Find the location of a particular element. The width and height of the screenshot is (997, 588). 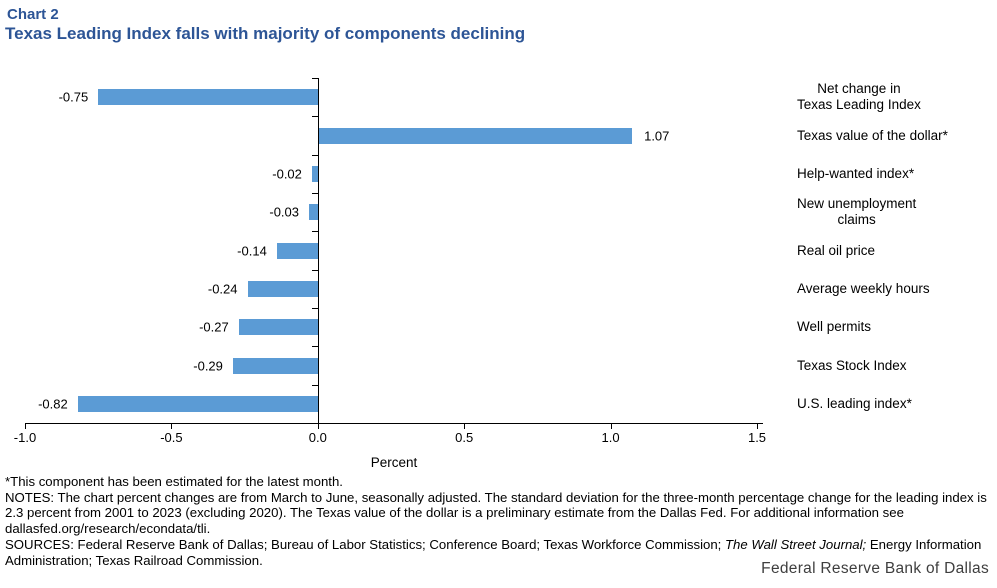

x-tick-label-1: -0.5 is located at coordinates (171, 437).